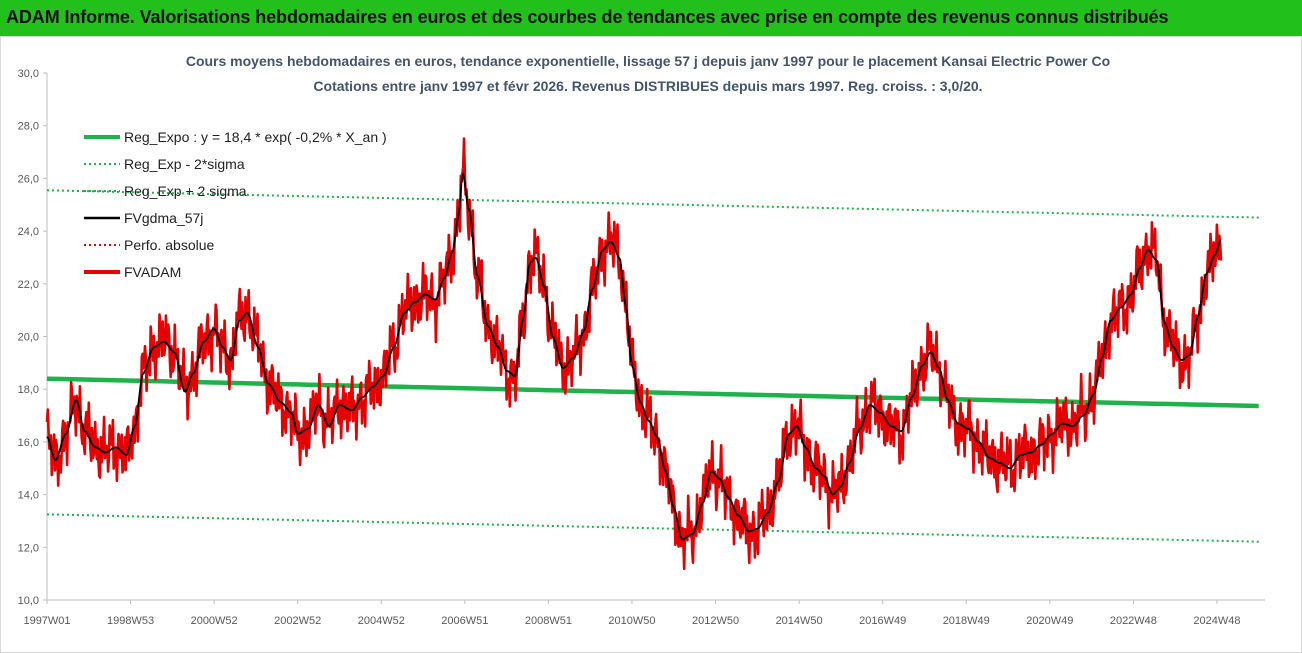 The height and width of the screenshot is (653, 1302). What do you see at coordinates (631, 621) in the screenshot?
I see `x-tick-label: 2010W50` at bounding box center [631, 621].